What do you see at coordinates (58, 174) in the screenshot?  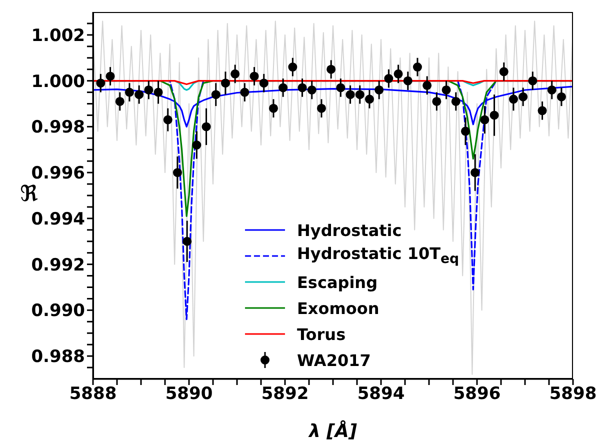 I see `y-tick-label: 0.996` at bounding box center [58, 174].